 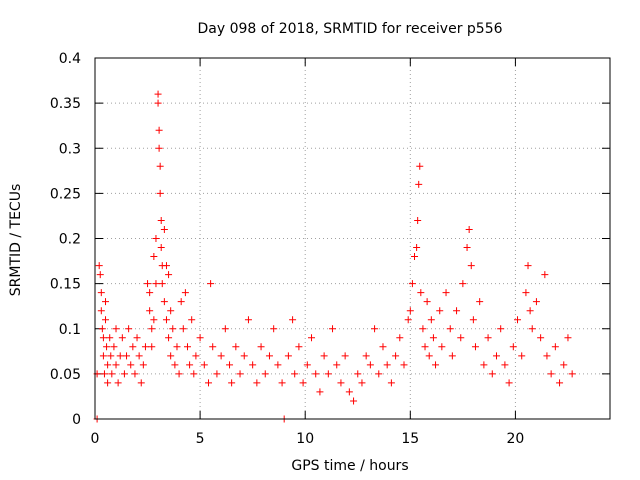 I want to click on y-tick-label: 0, so click(x=76, y=420).